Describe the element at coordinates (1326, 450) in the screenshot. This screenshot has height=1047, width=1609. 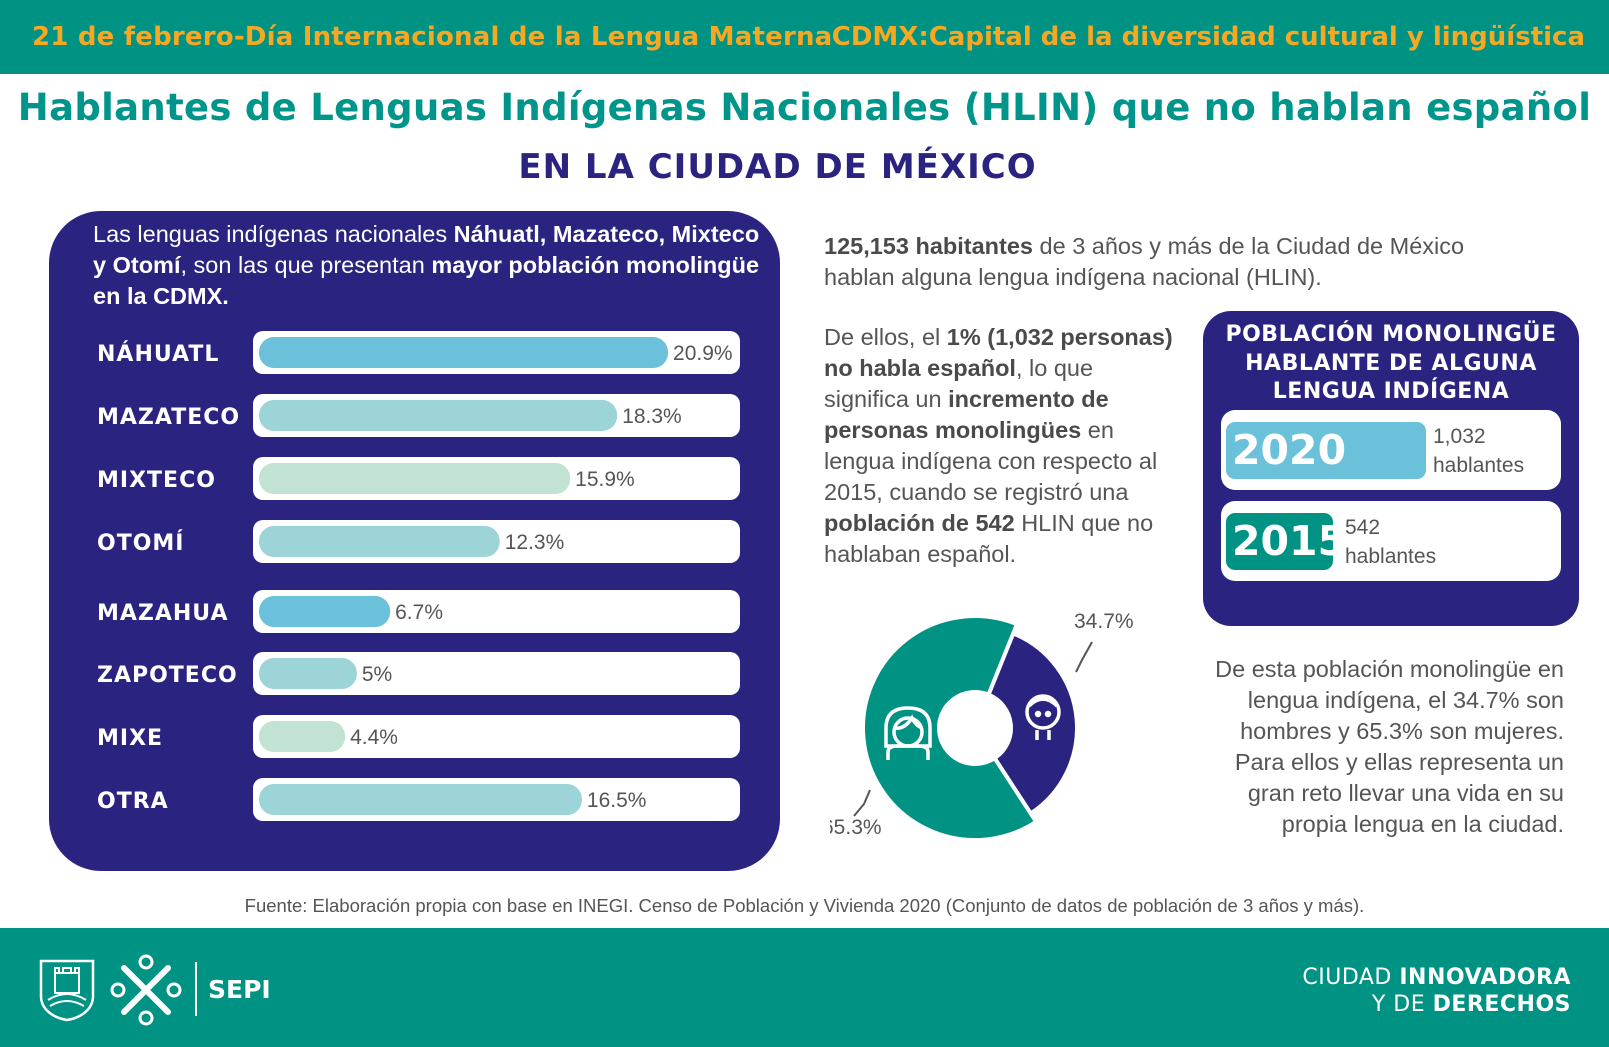
I see `year-label-2020: 2020` at that location.